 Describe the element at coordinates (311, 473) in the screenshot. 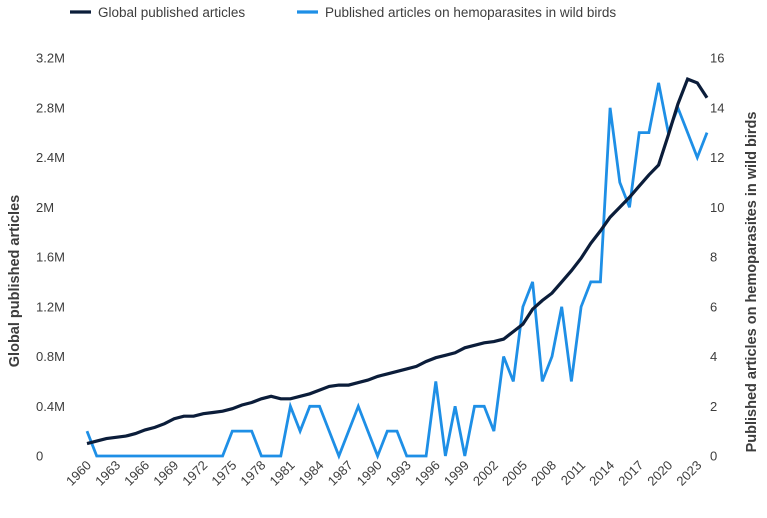

I see `x-tick-label: 1984` at that location.